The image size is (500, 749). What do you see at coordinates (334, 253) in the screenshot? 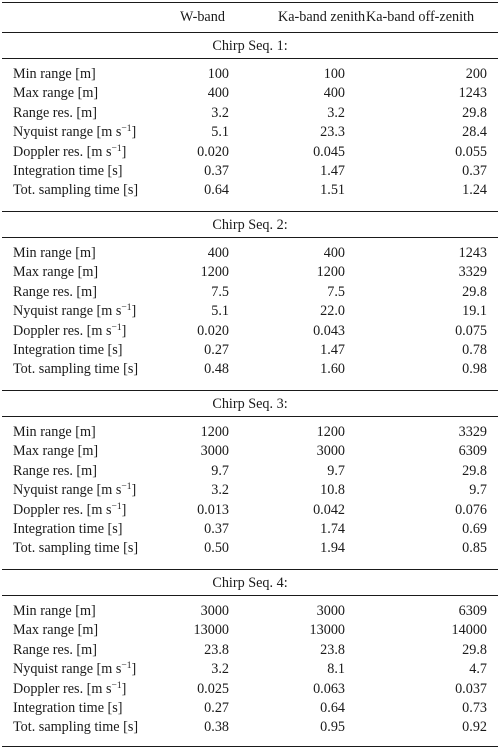
I see `value-ka-zenith: 400` at bounding box center [334, 253].